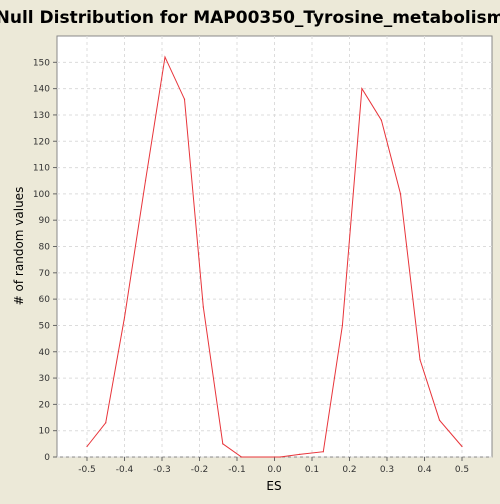 The width and height of the screenshot is (500, 504). I want to click on y-tick-label-6: 60, so click(45, 300).